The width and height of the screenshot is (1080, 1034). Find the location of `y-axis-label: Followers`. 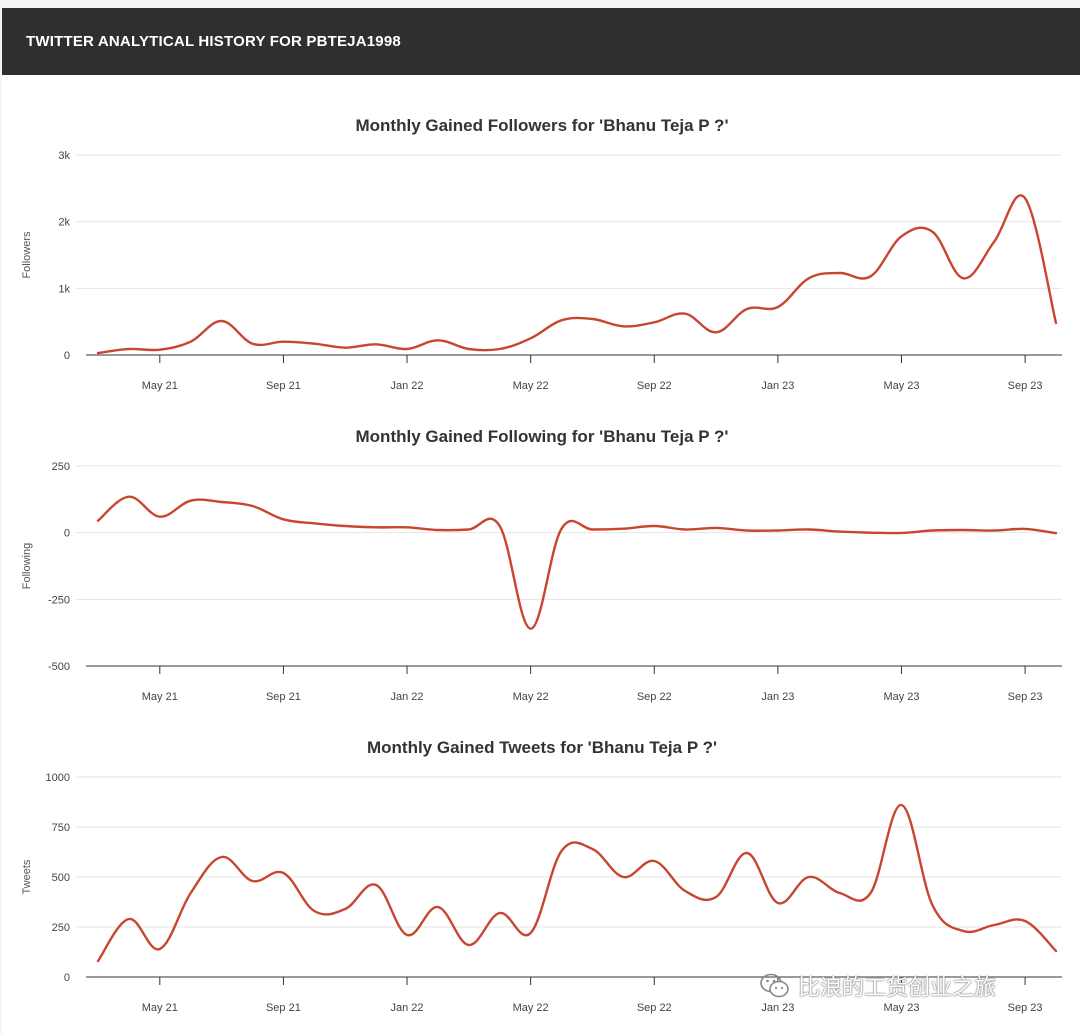

y-axis-label: Followers is located at coordinates (27, 255).